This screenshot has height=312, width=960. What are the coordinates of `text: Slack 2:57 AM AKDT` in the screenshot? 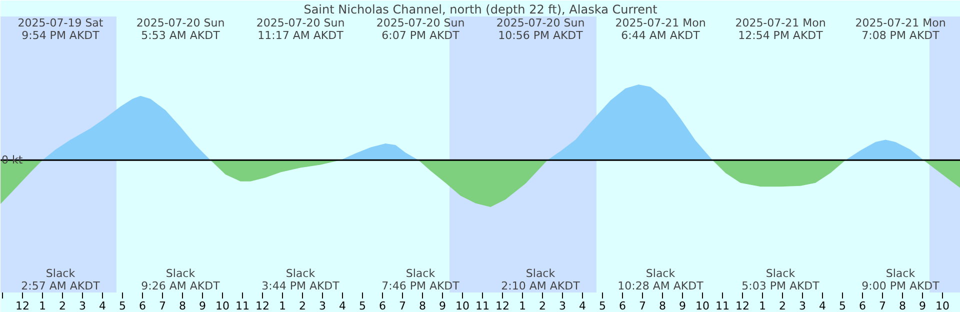 It's located at (60, 279).